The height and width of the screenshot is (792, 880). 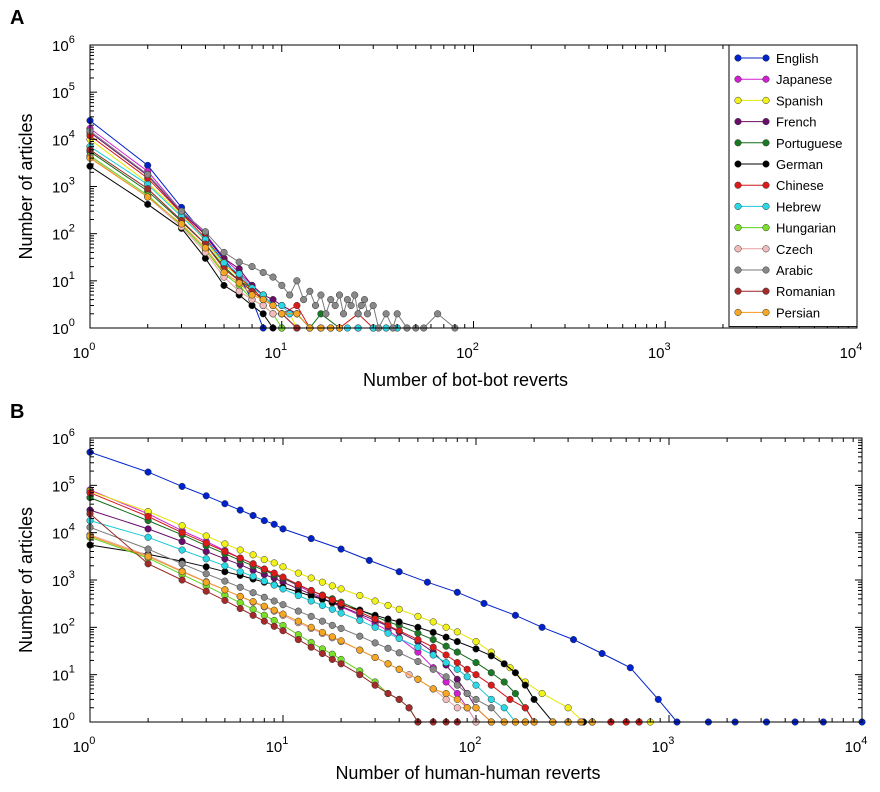 I want to click on series-line-german, so click(x=185, y=247).